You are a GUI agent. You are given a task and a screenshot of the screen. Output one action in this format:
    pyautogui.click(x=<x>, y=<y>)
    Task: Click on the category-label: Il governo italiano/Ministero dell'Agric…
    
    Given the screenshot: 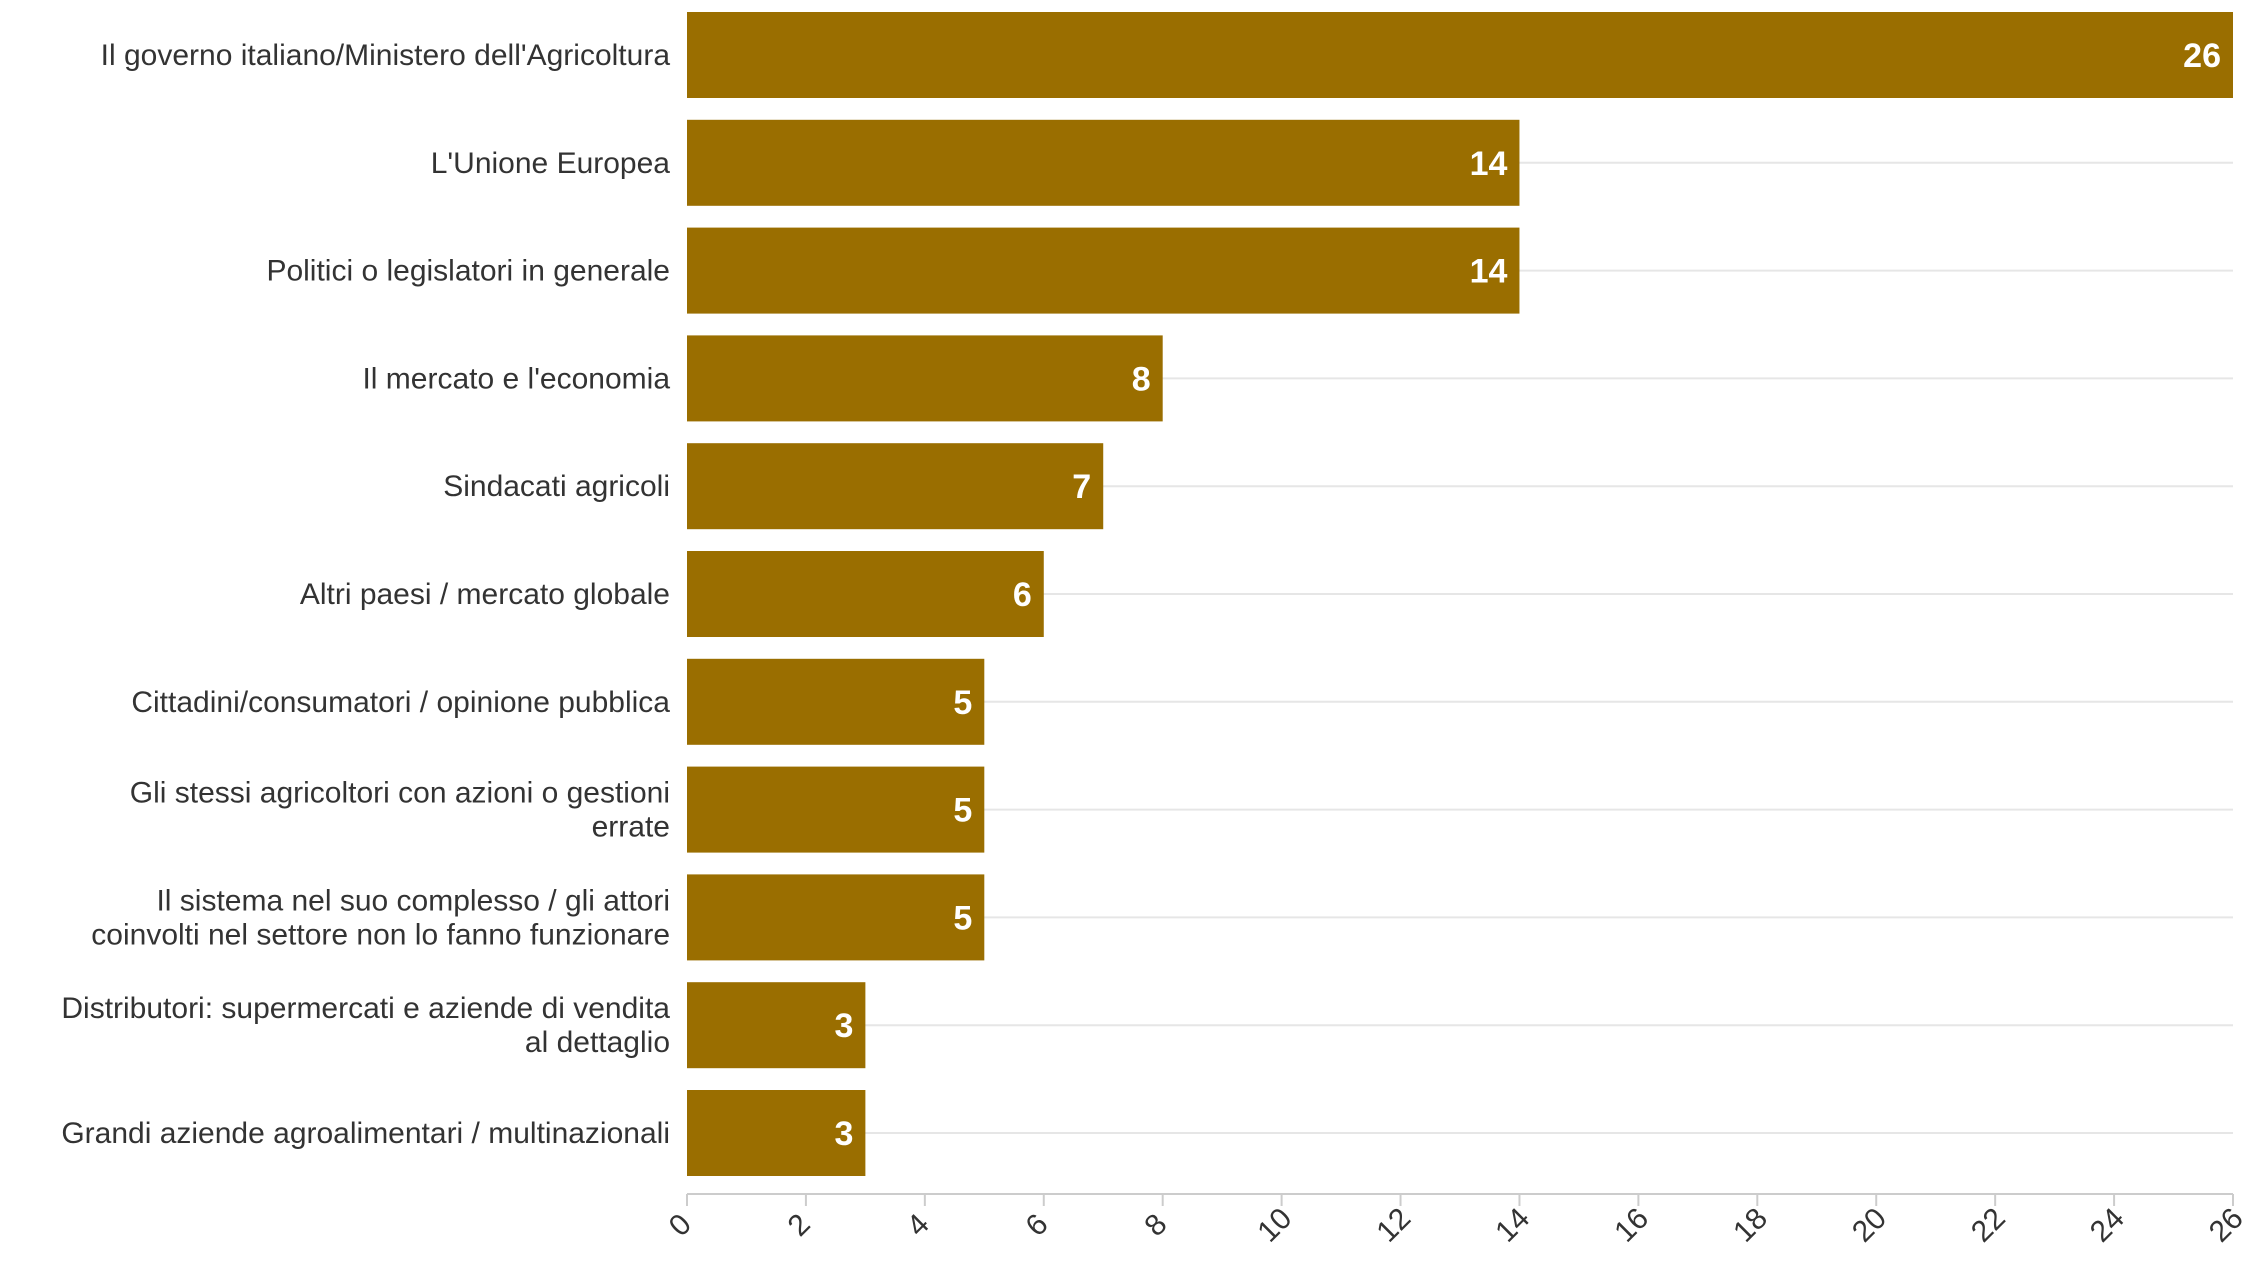 What is the action you would take?
    pyautogui.click(x=386, y=55)
    